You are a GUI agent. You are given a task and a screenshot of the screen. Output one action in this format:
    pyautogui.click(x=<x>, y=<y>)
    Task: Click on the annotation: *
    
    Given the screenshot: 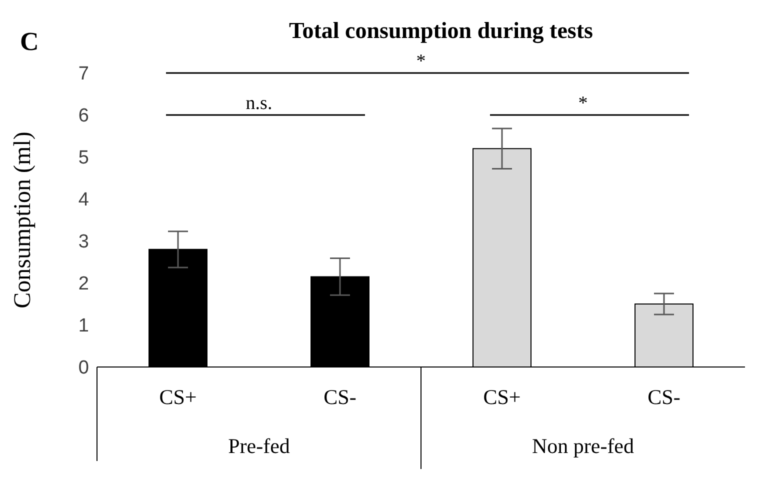 What is the action you would take?
    pyautogui.click(x=583, y=103)
    